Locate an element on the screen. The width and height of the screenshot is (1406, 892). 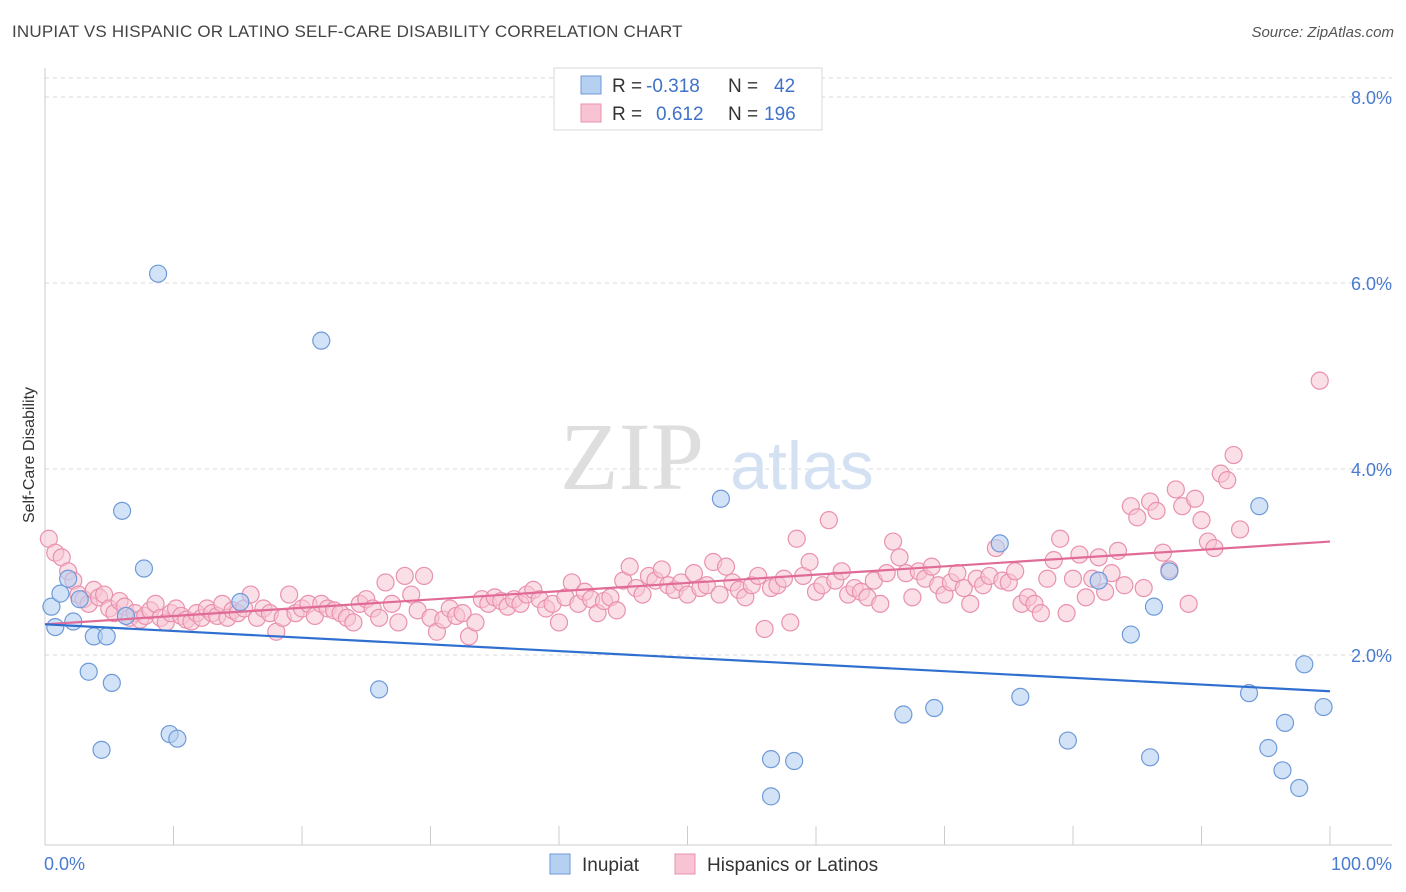
chart-source: Source: ZipAtlas.com is located at coordinates (1322, 32).